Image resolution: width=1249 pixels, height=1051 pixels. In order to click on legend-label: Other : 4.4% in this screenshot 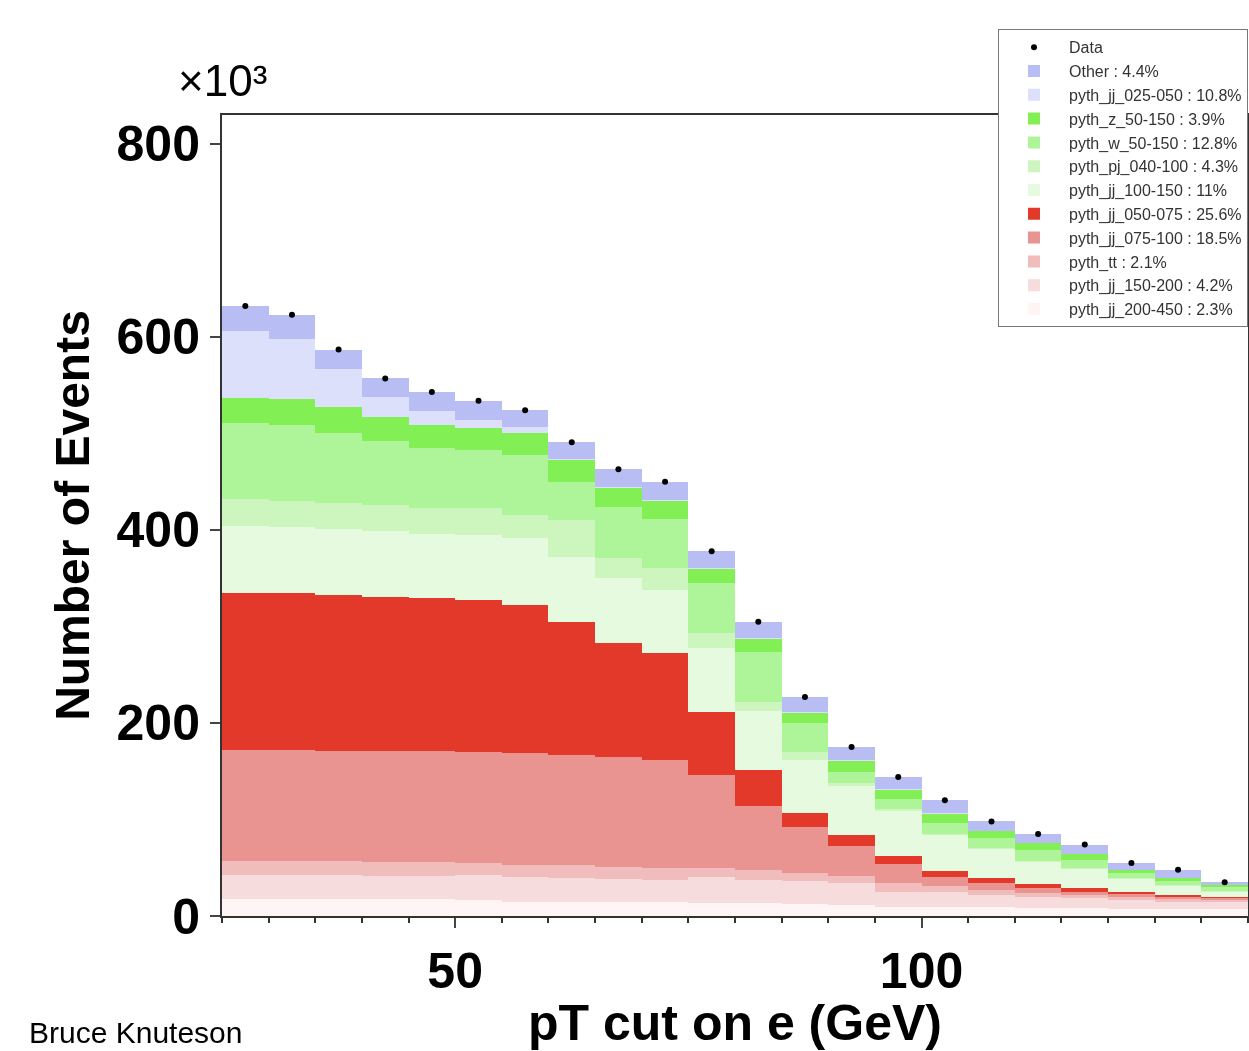, I will do `click(1114, 72)`.